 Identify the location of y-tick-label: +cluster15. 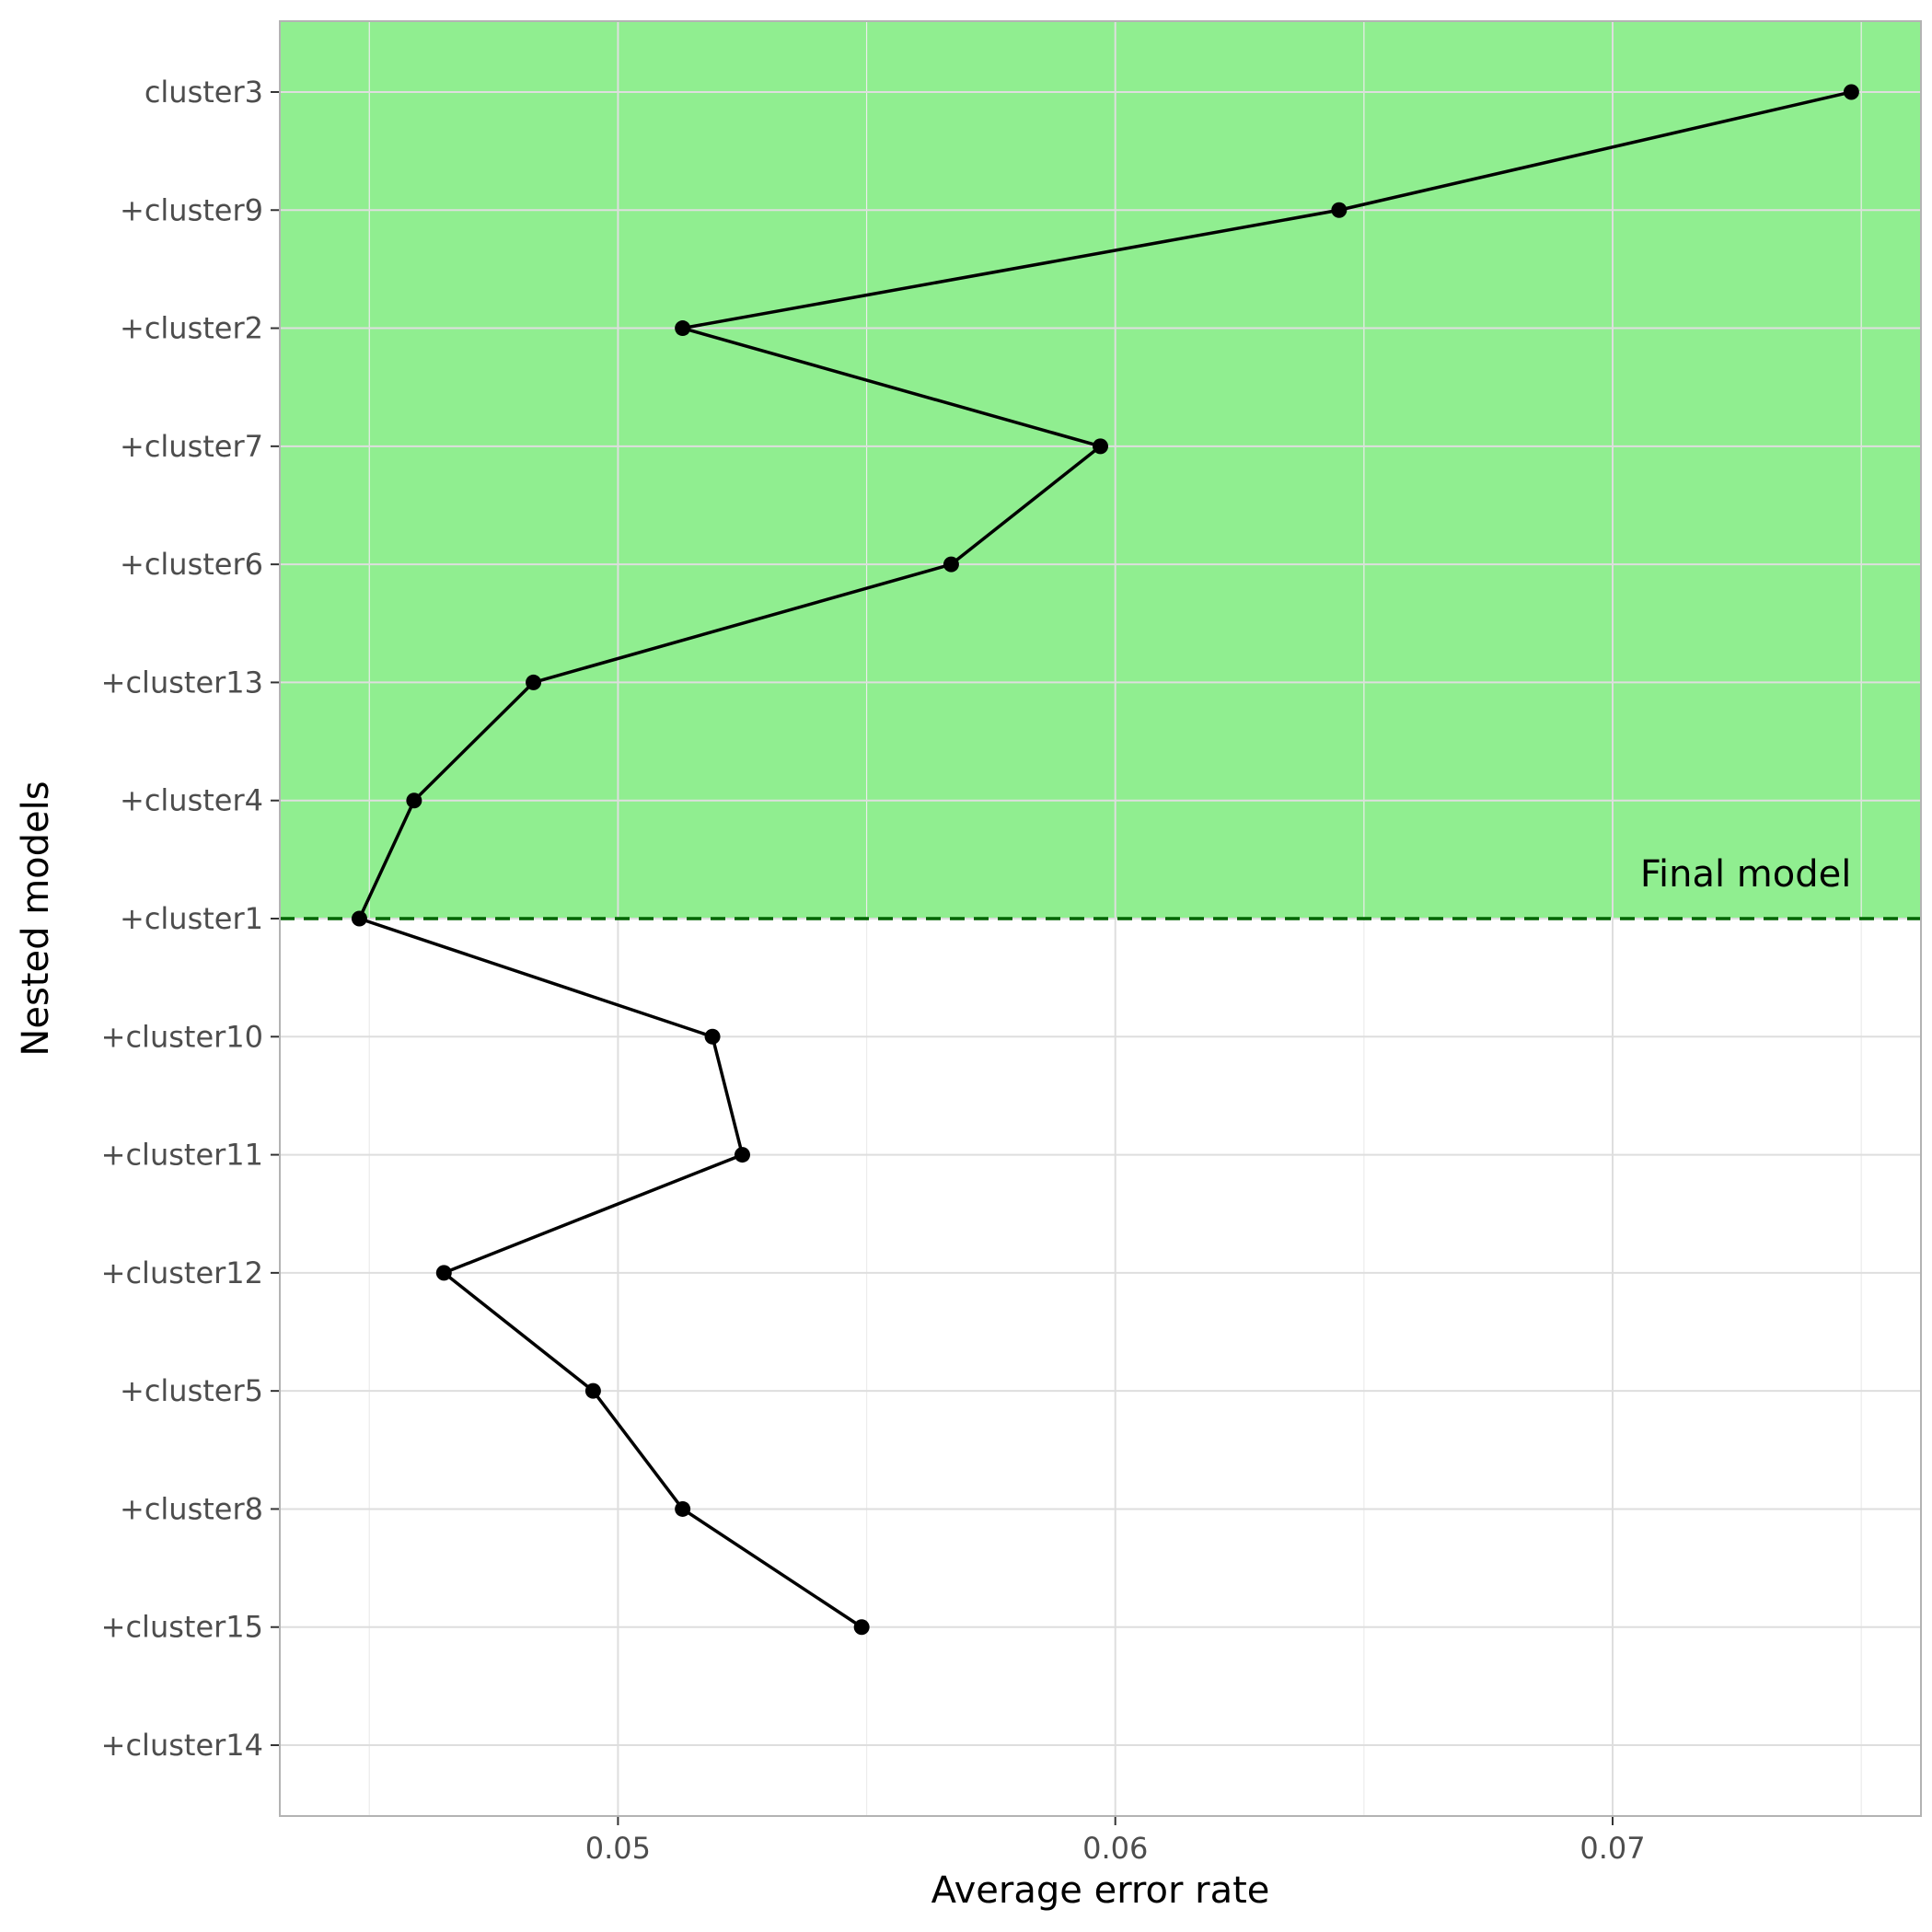
(182, 1628).